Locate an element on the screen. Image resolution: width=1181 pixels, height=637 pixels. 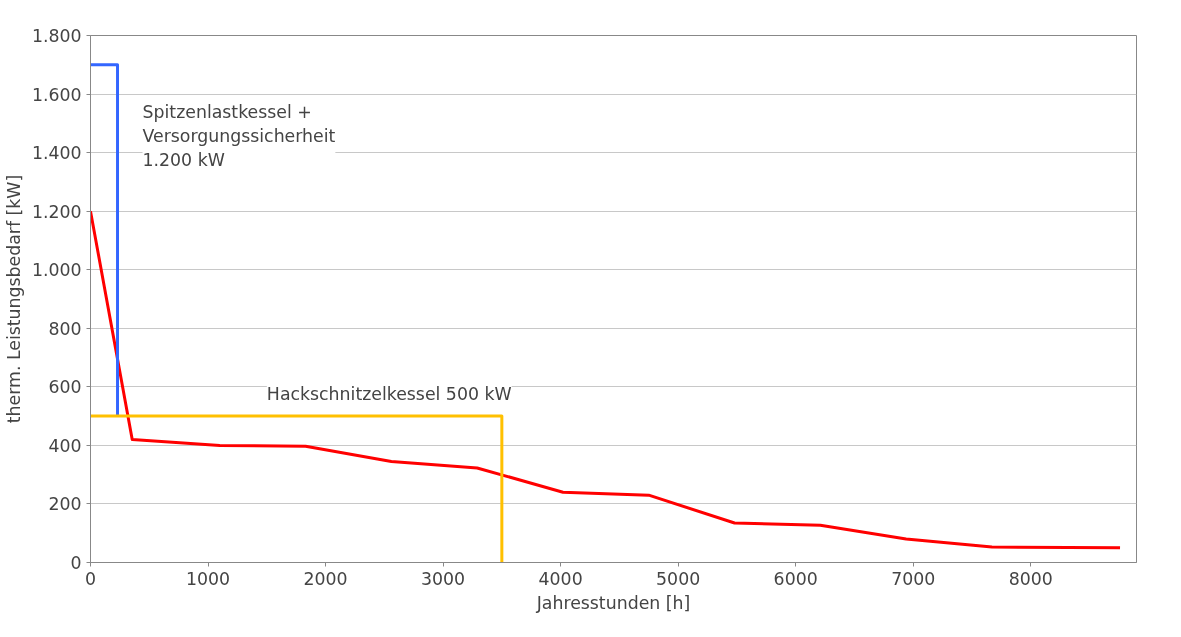
y-tick-label: 1.000 is located at coordinates (56, 270).